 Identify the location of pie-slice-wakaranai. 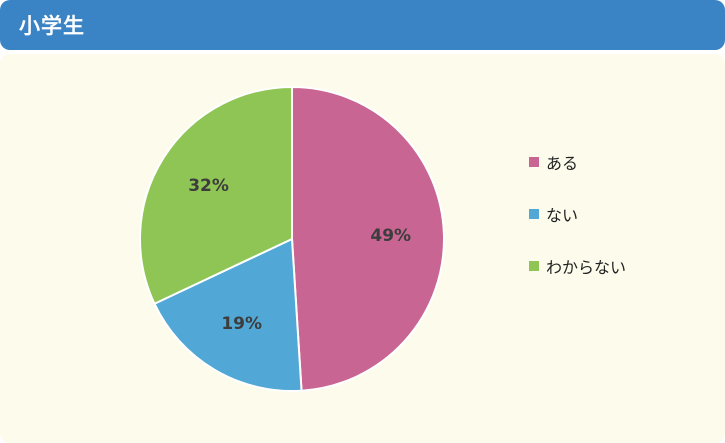
(216, 195).